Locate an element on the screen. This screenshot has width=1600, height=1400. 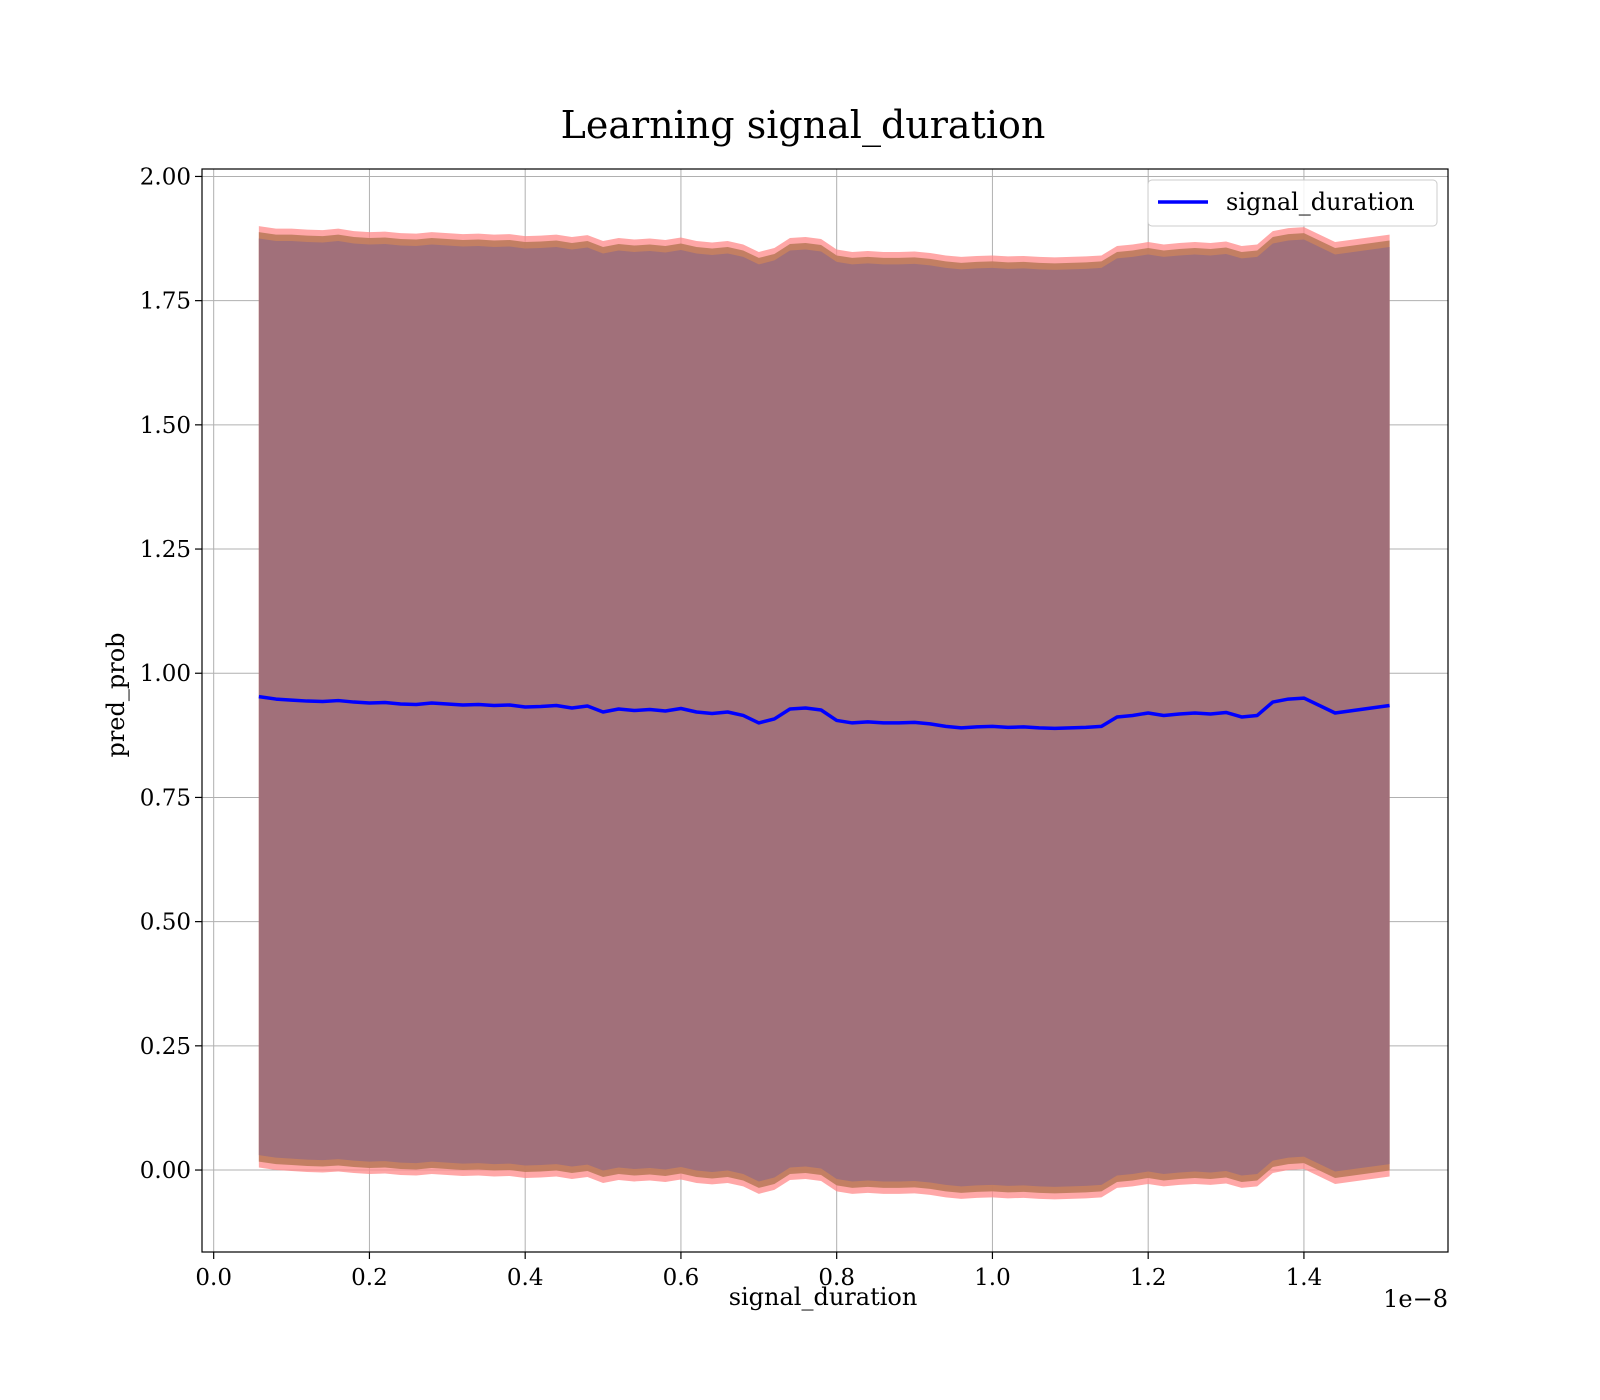
y-axis-ticks: 0.00 0.25 0.50 0.75 1.00 1.25 1.50 1.75 2.00 is located at coordinates (171, 674).